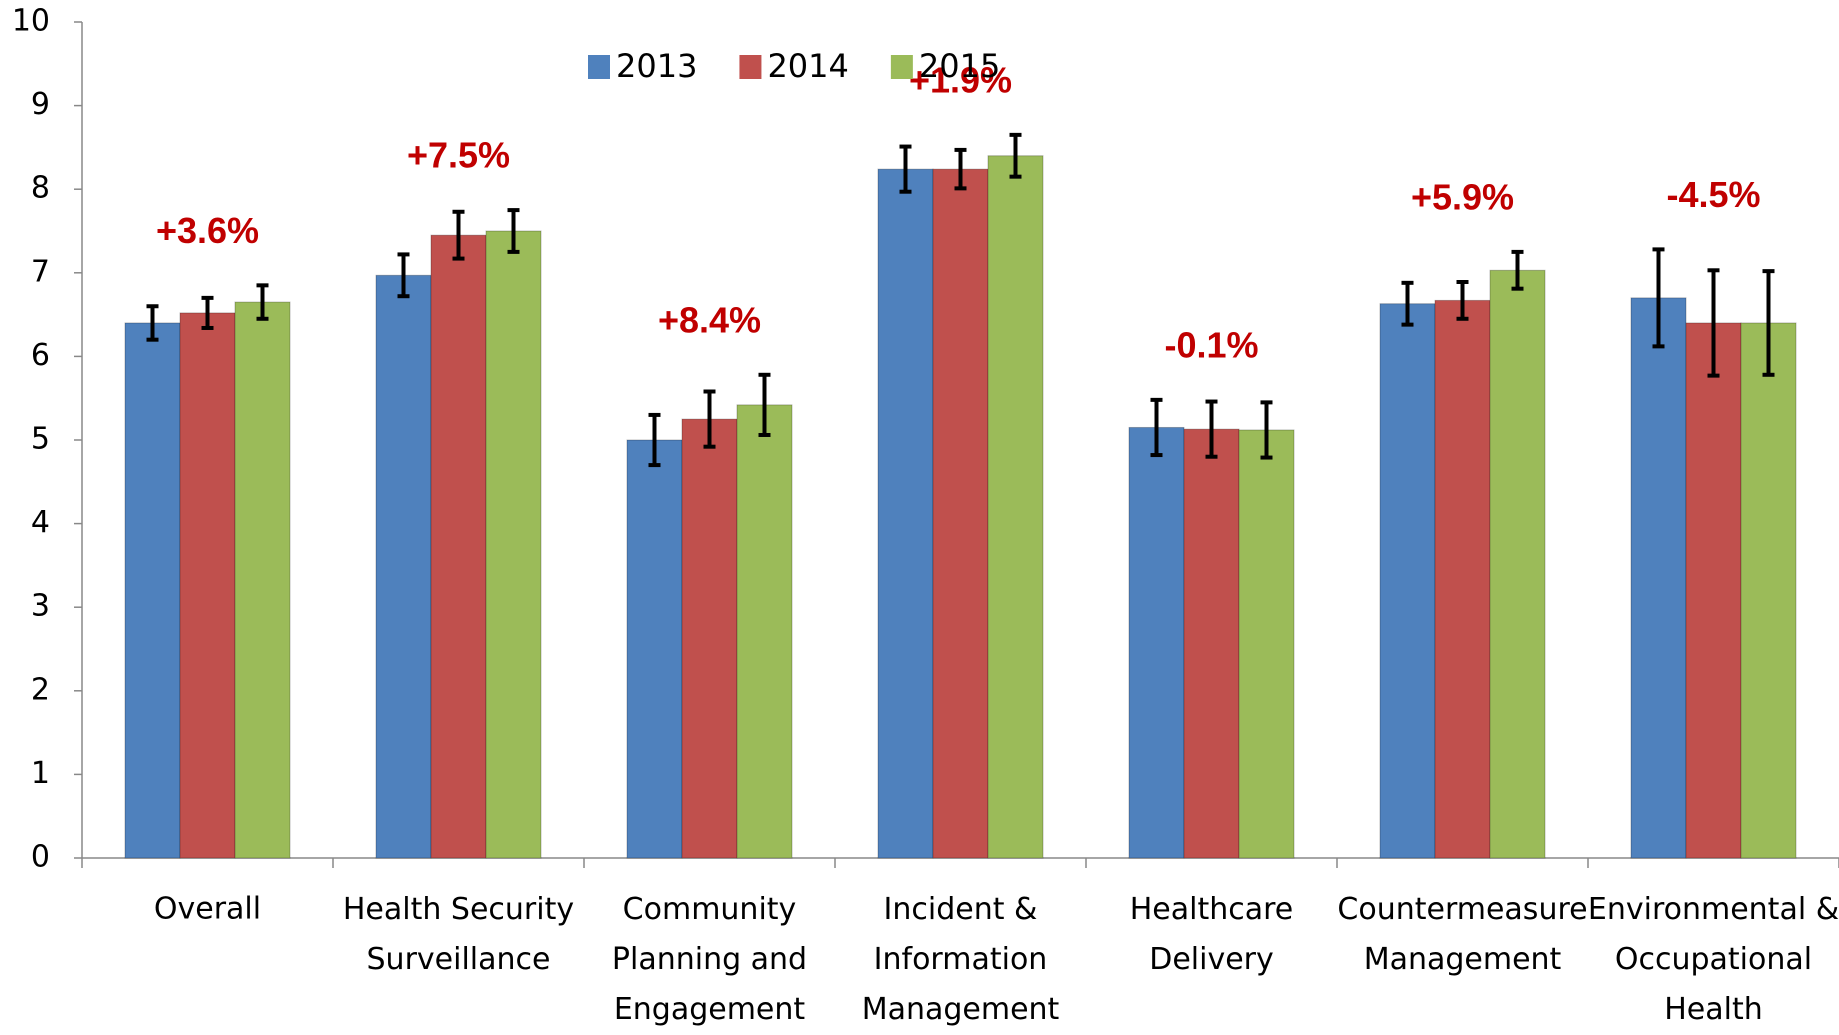  Describe the element at coordinates (1713, 194) in the screenshot. I see `annotation: -4.5%` at that location.